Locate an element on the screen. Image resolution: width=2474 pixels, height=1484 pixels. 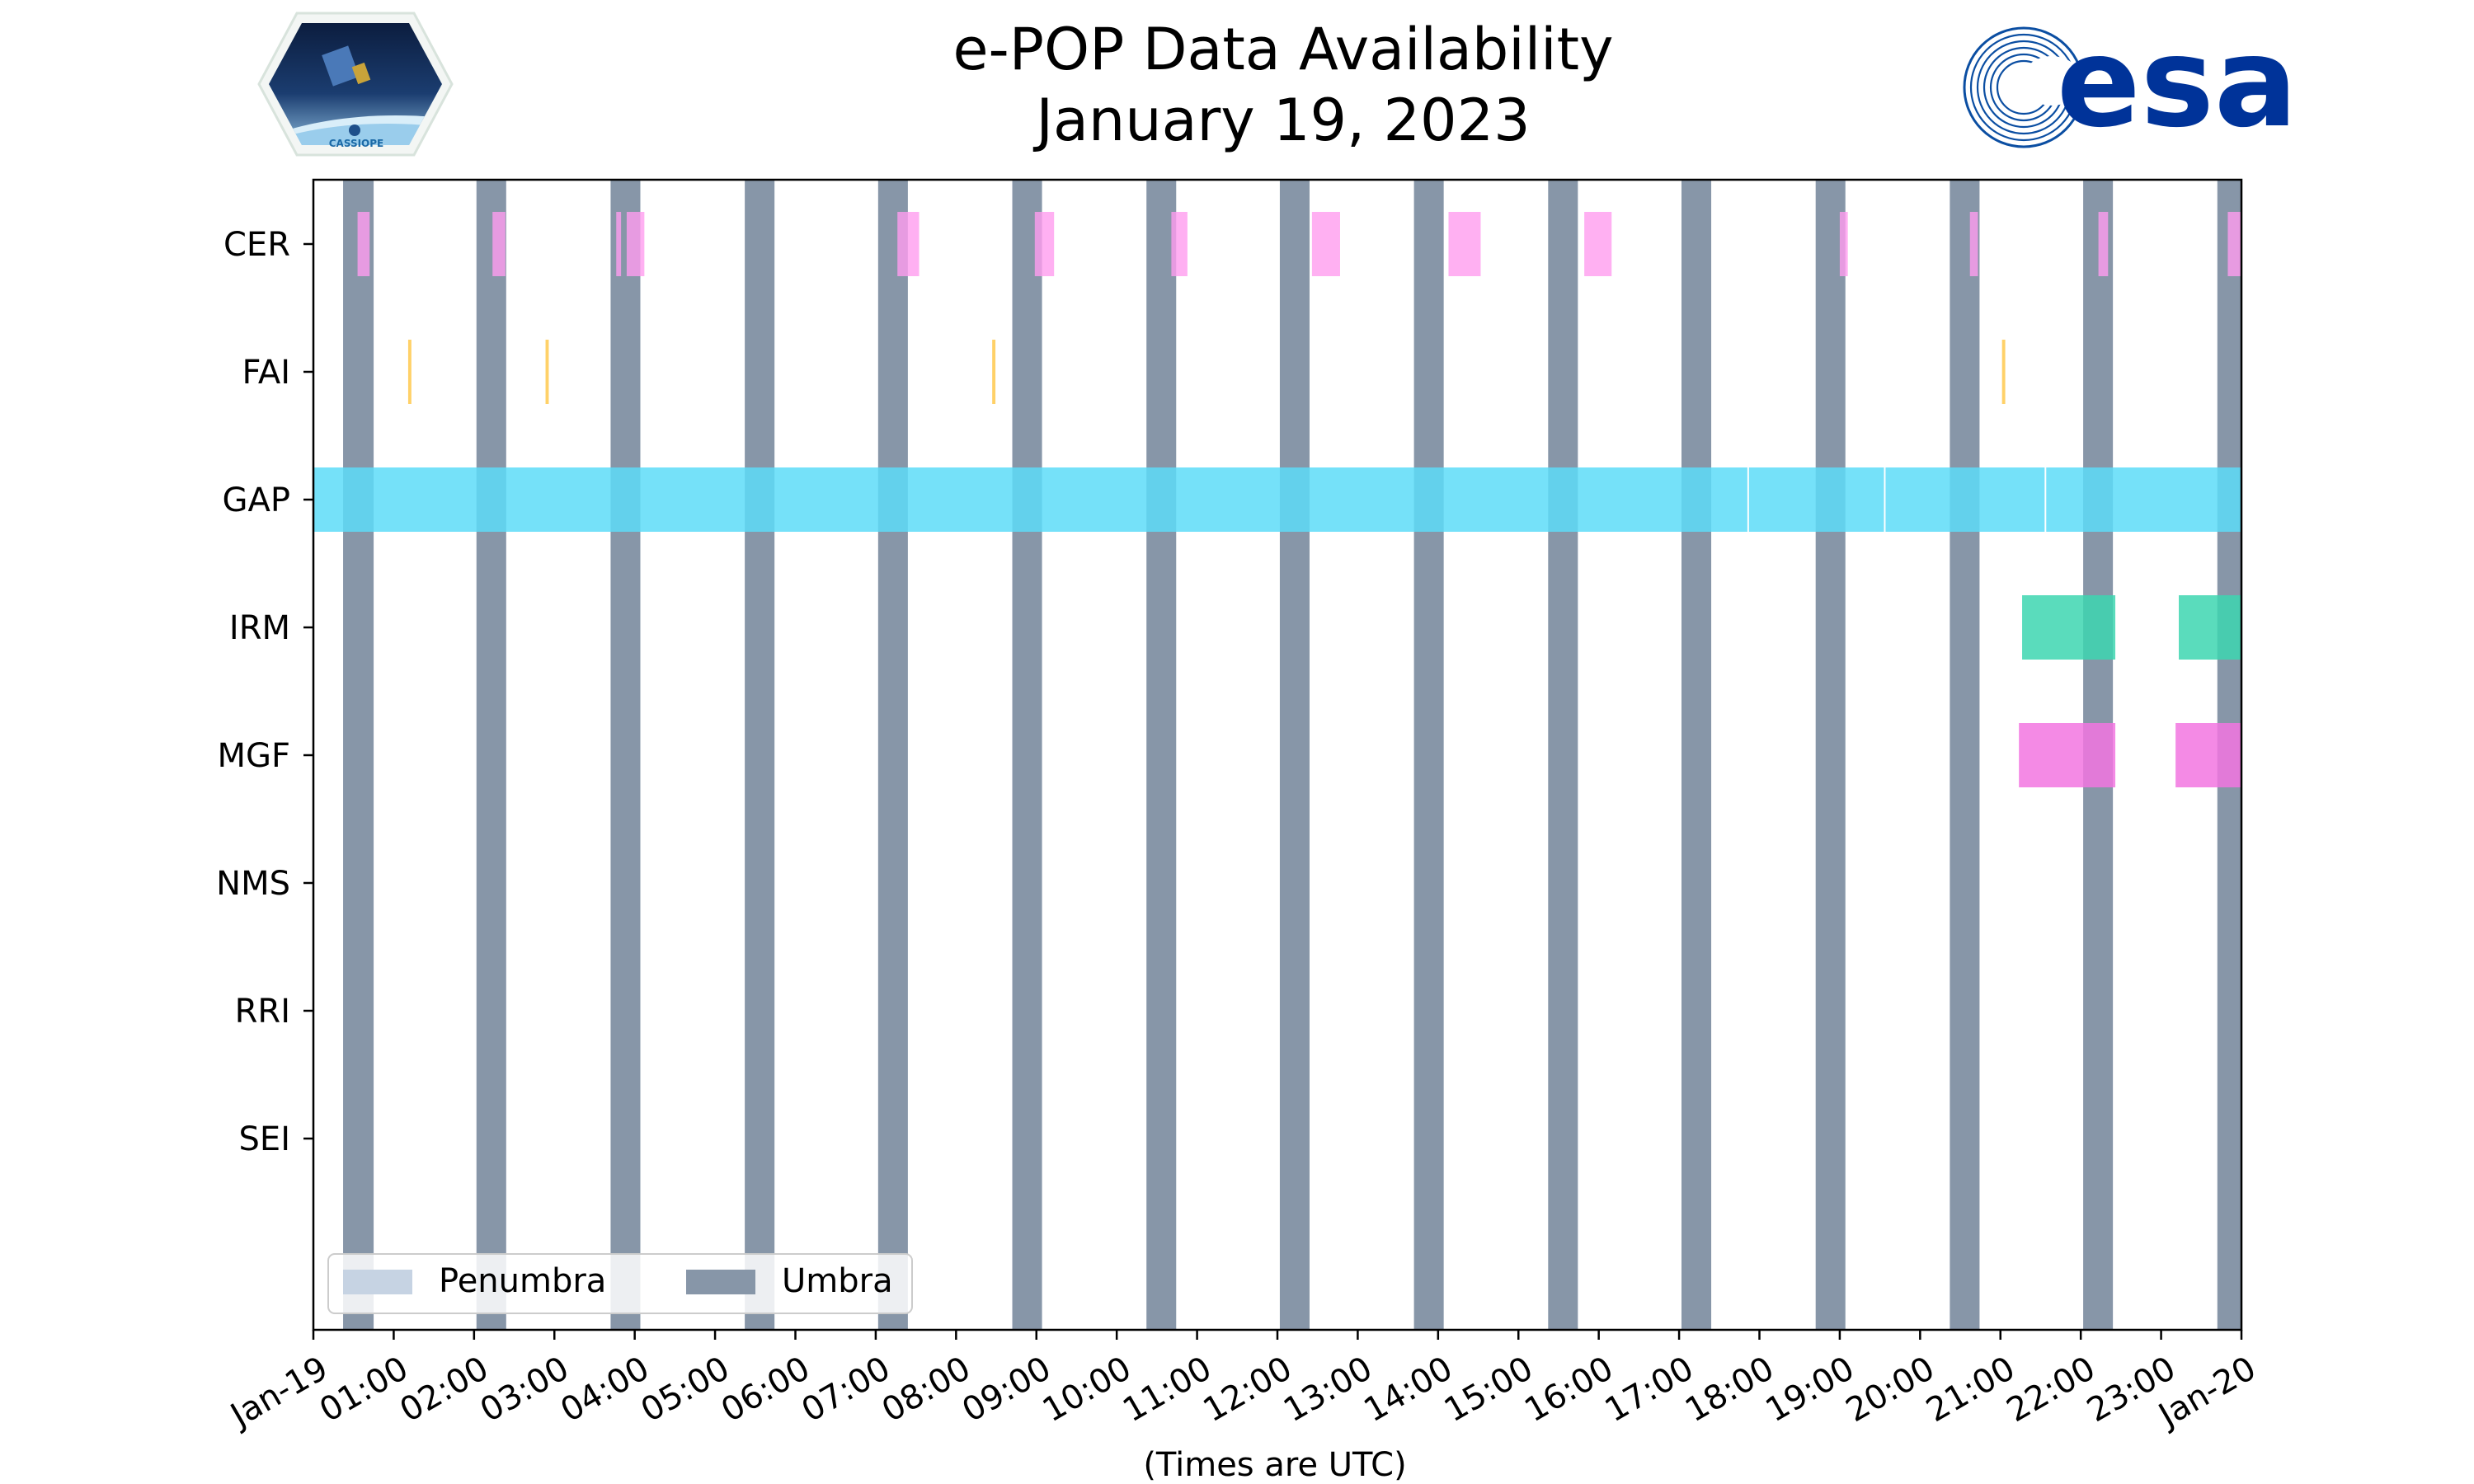
y-tick-label-nms: NMS is located at coordinates (253, 884).